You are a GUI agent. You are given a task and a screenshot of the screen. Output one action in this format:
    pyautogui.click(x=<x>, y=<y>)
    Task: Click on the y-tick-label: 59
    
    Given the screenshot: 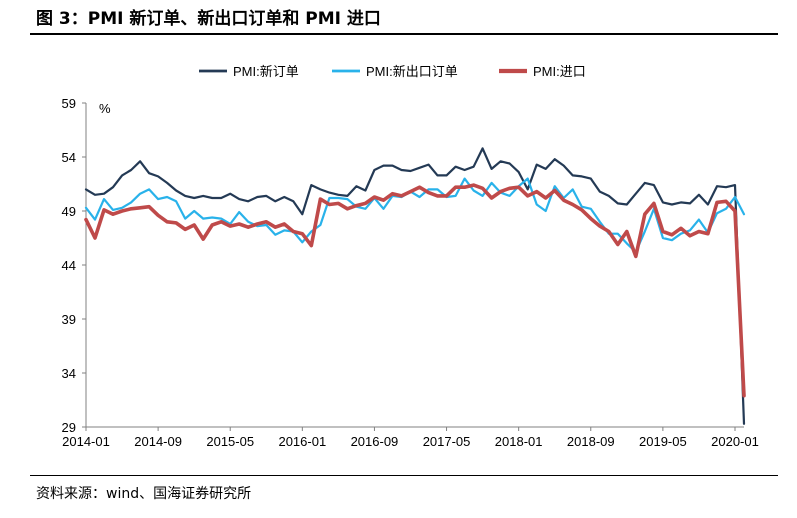 What is the action you would take?
    pyautogui.click(x=69, y=103)
    